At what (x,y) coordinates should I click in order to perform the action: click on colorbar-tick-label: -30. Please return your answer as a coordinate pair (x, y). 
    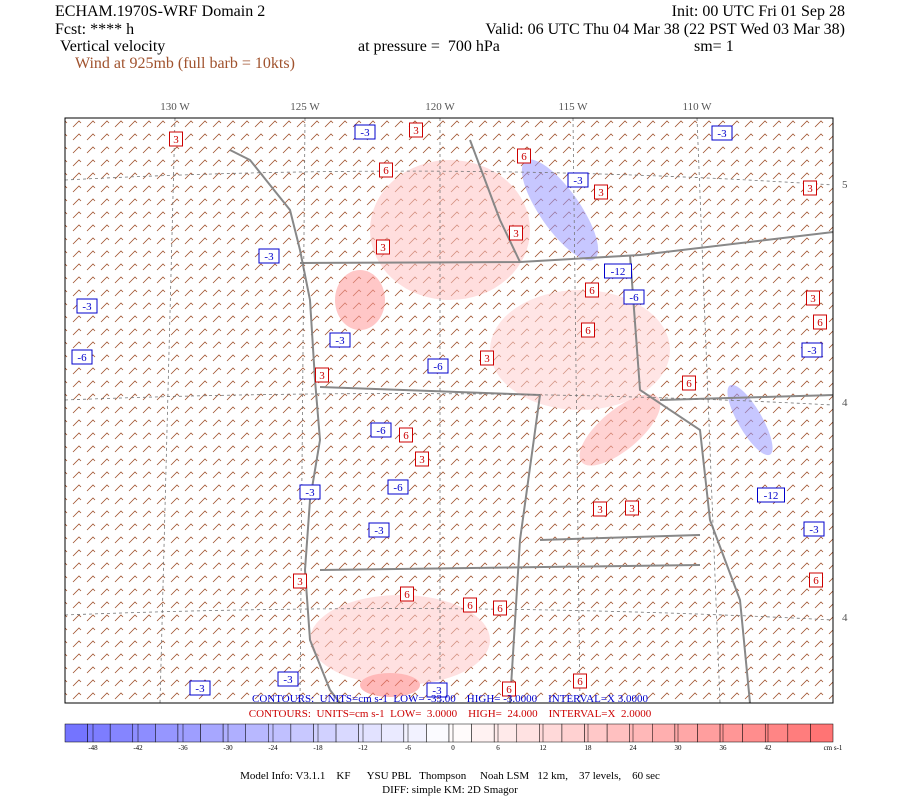
    Looking at the image, I should click on (228, 748).